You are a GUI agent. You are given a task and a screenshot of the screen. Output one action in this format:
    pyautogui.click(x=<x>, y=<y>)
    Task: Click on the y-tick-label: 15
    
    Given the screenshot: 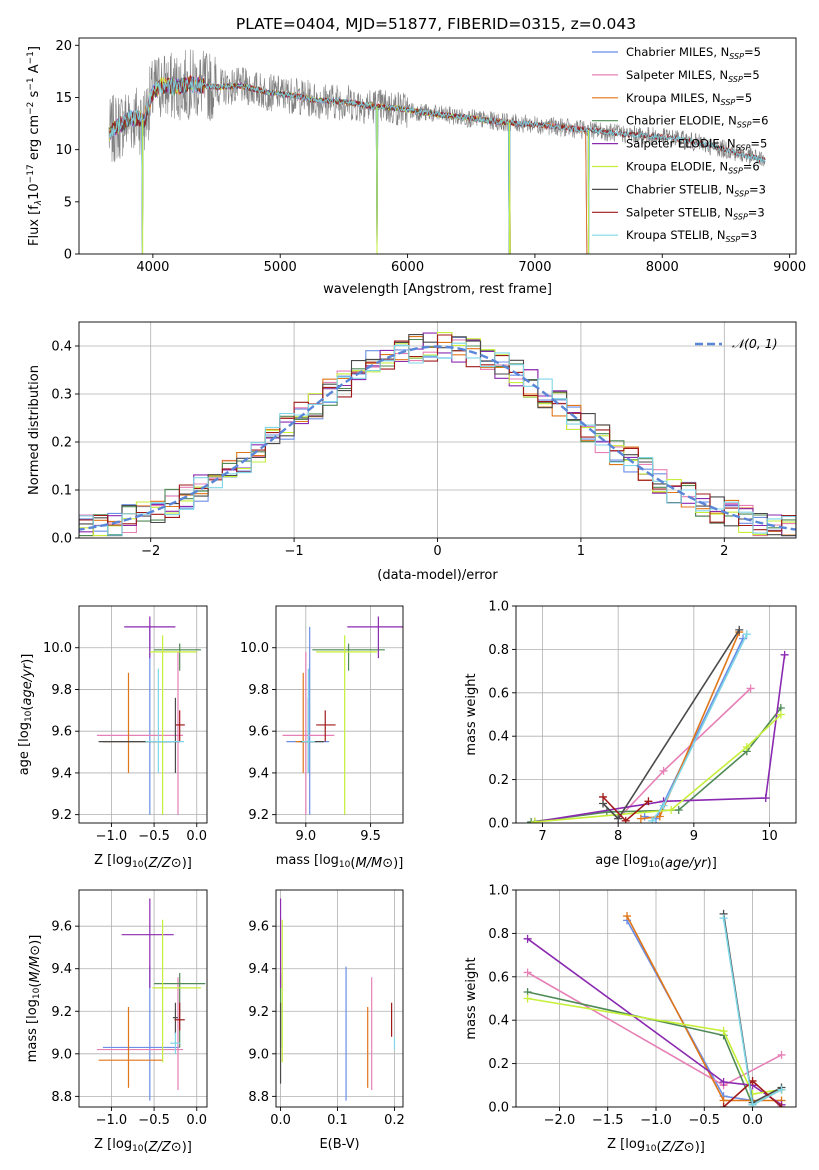 What is the action you would take?
    pyautogui.click(x=63, y=98)
    